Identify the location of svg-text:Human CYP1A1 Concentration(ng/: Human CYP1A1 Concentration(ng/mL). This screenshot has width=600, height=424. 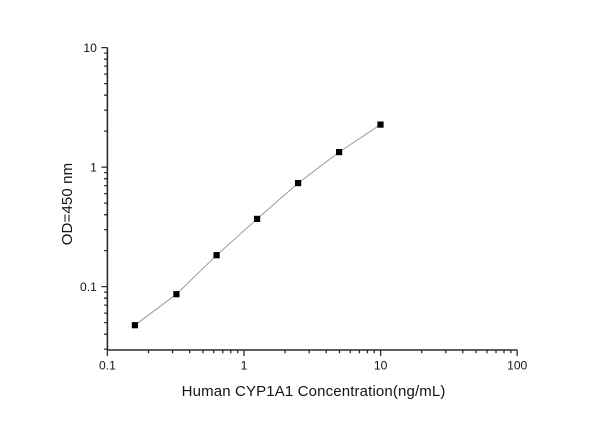
(314, 391).